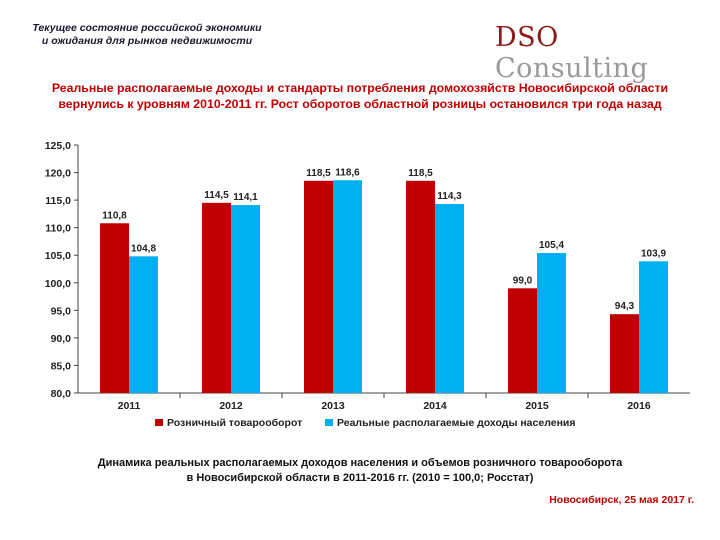  Describe the element at coordinates (216, 195) in the screenshot. I see `data-label: 114,5` at that location.